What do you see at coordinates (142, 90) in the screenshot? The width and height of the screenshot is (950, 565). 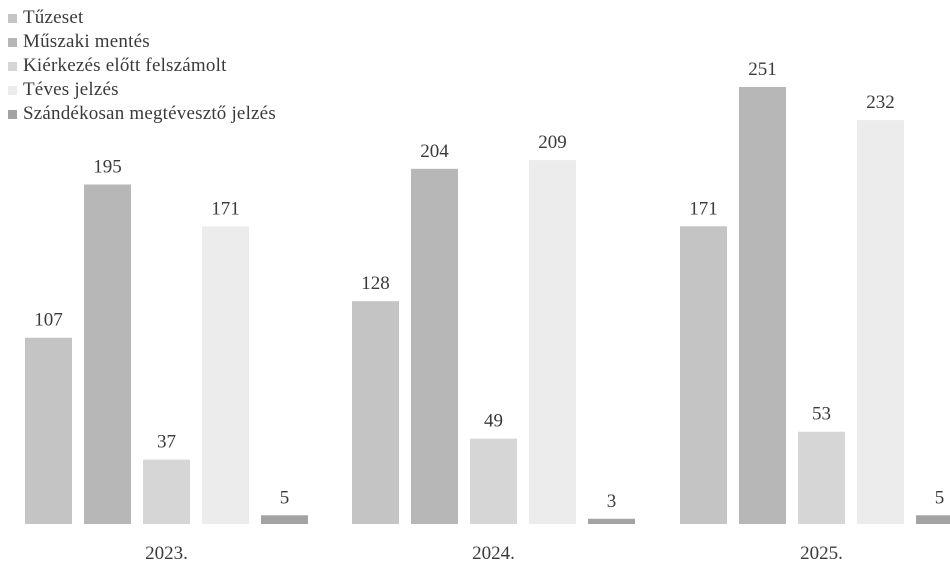 I see `legend-item: Téves jelzés` at bounding box center [142, 90].